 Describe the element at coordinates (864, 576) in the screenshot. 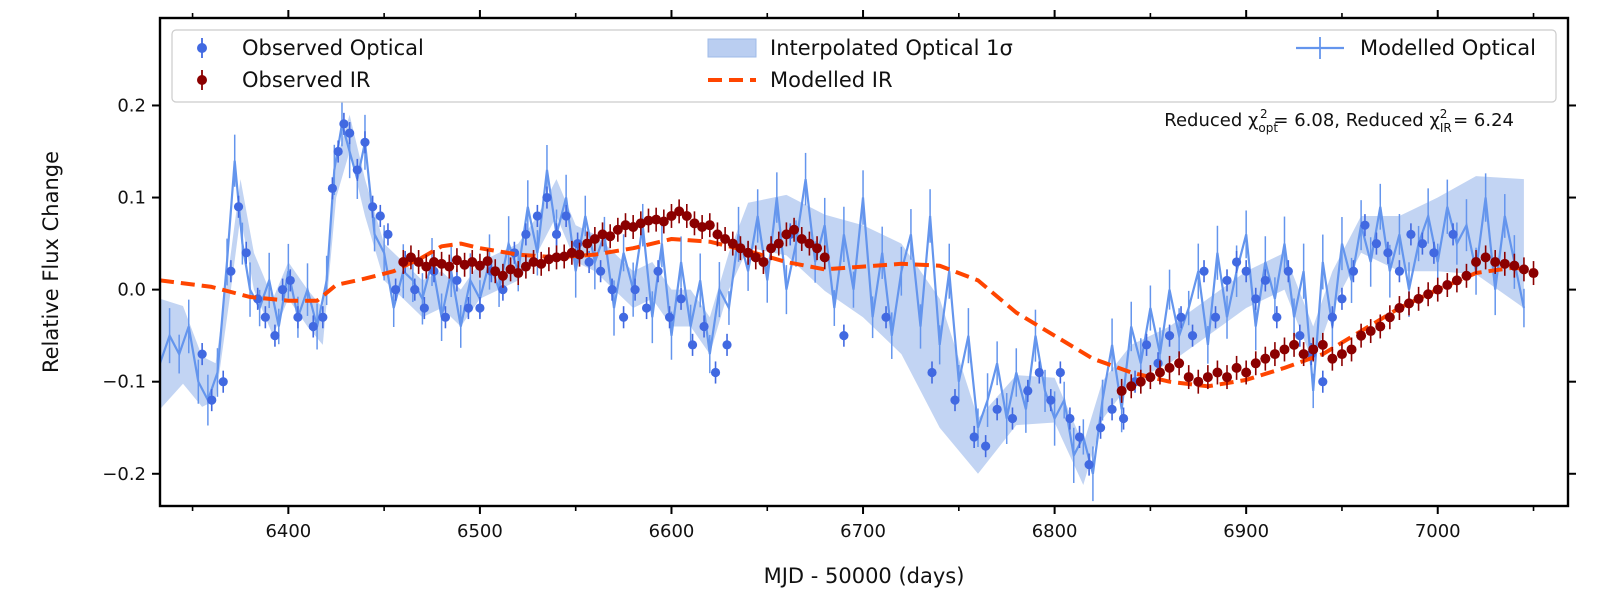

I see `x-axis-label: MJD - 50000 (days)` at that location.